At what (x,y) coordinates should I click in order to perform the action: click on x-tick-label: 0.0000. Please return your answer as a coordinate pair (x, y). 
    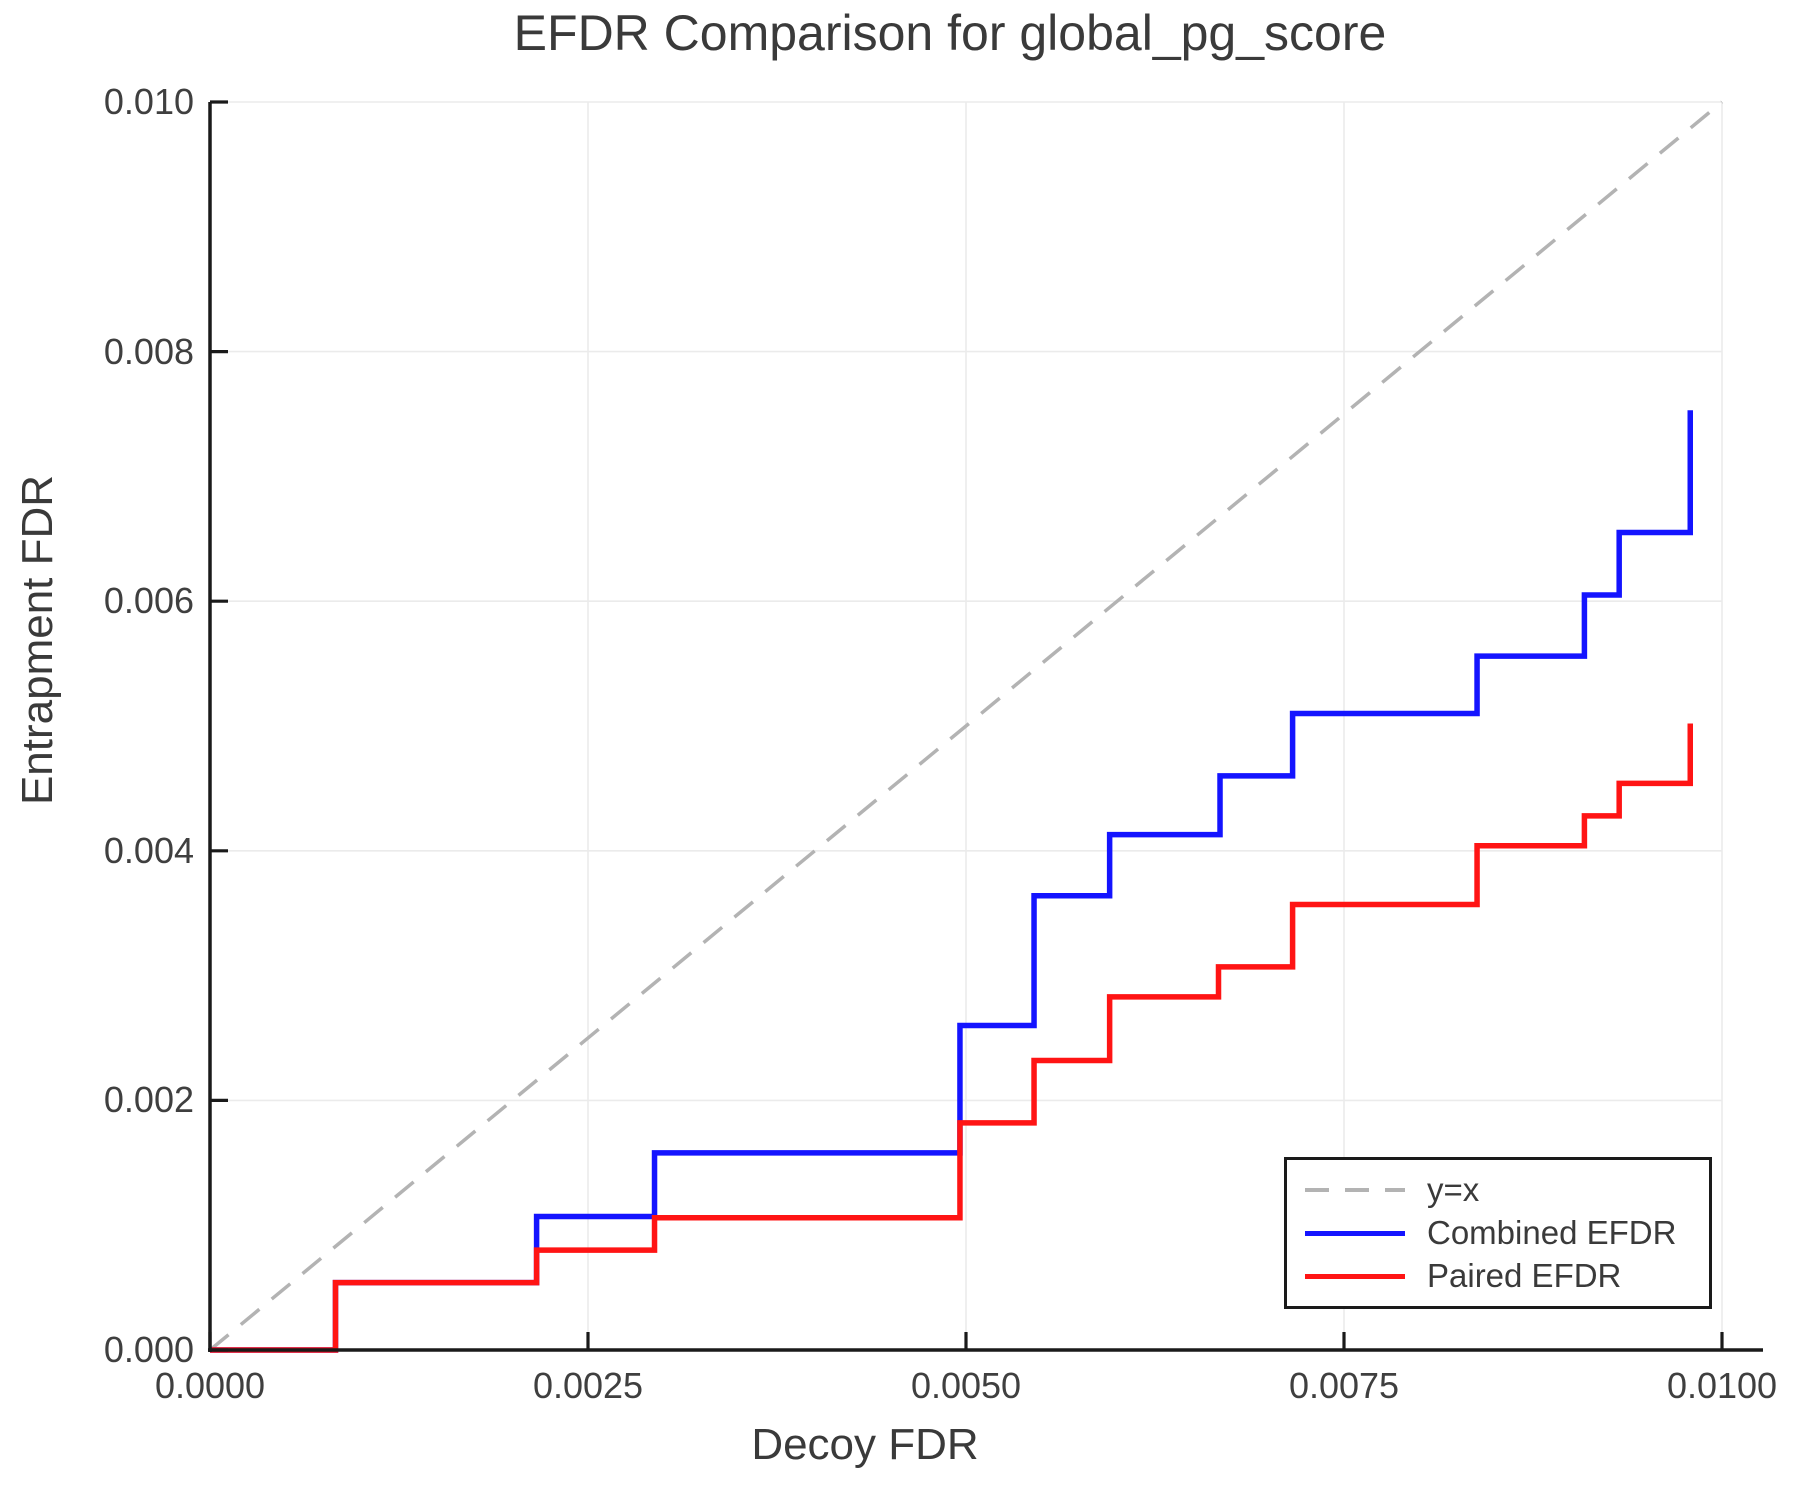
    Looking at the image, I should click on (210, 1385).